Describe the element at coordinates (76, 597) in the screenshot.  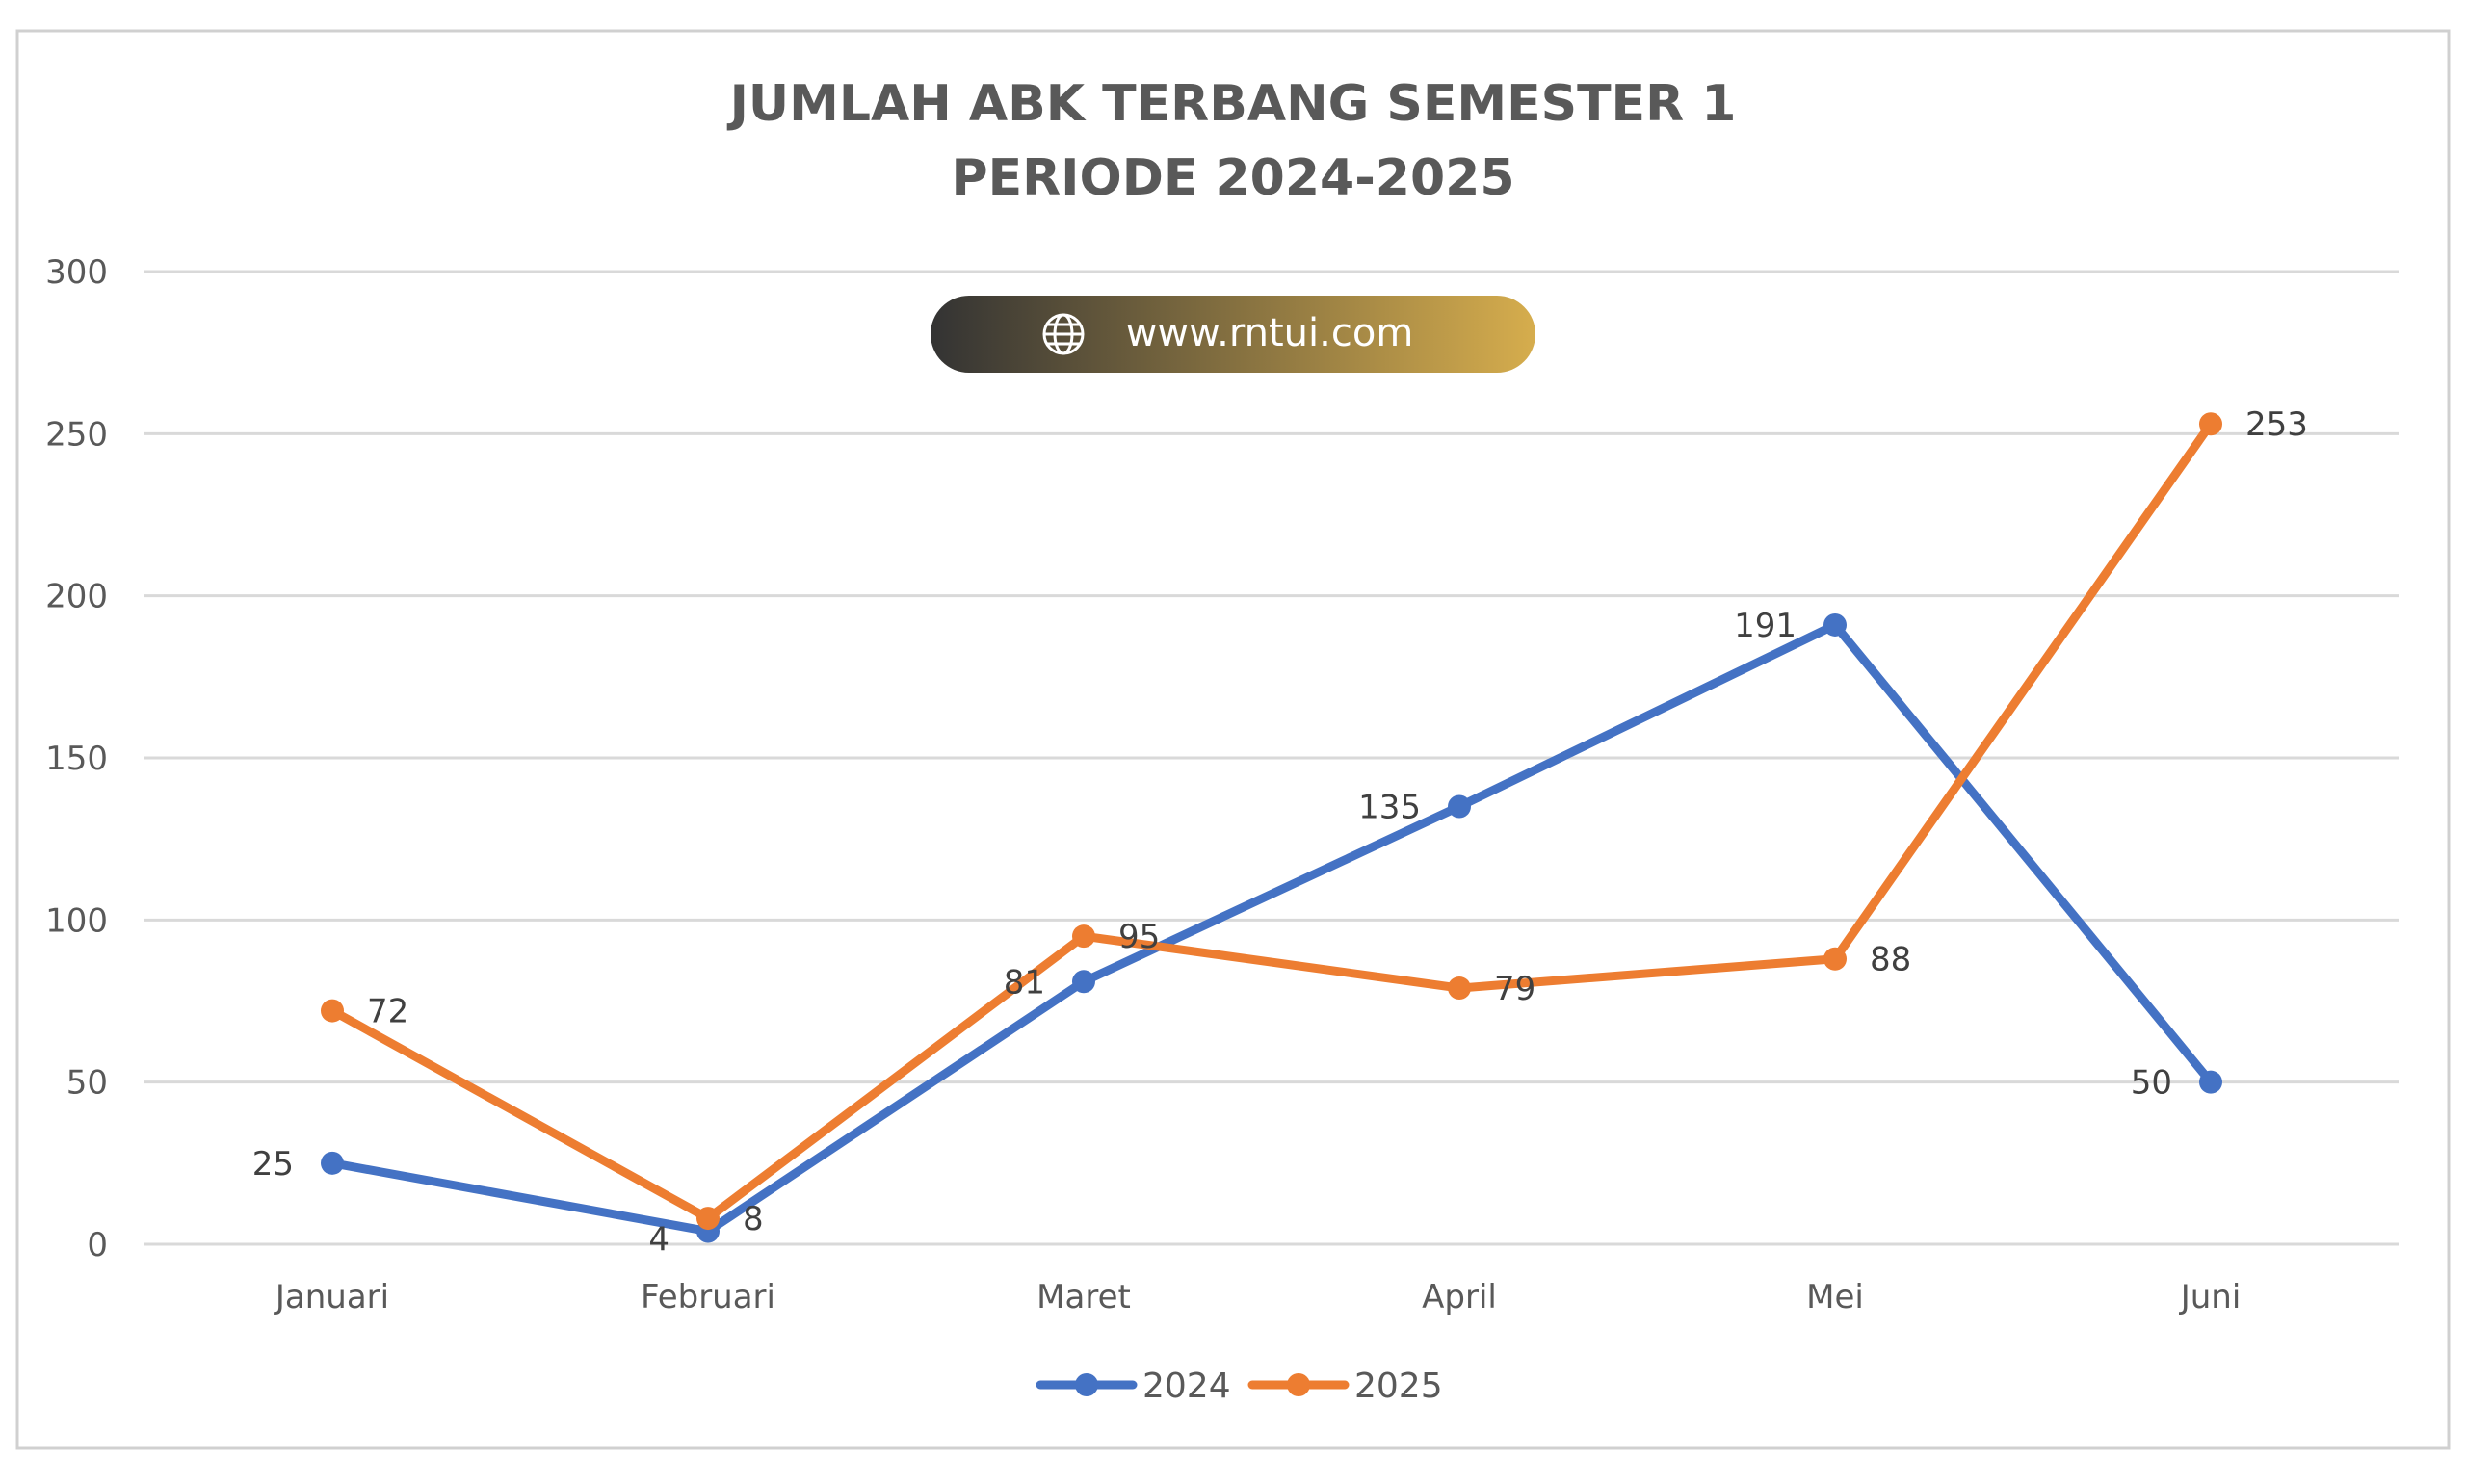
I see `y-tick-label: 200` at that location.